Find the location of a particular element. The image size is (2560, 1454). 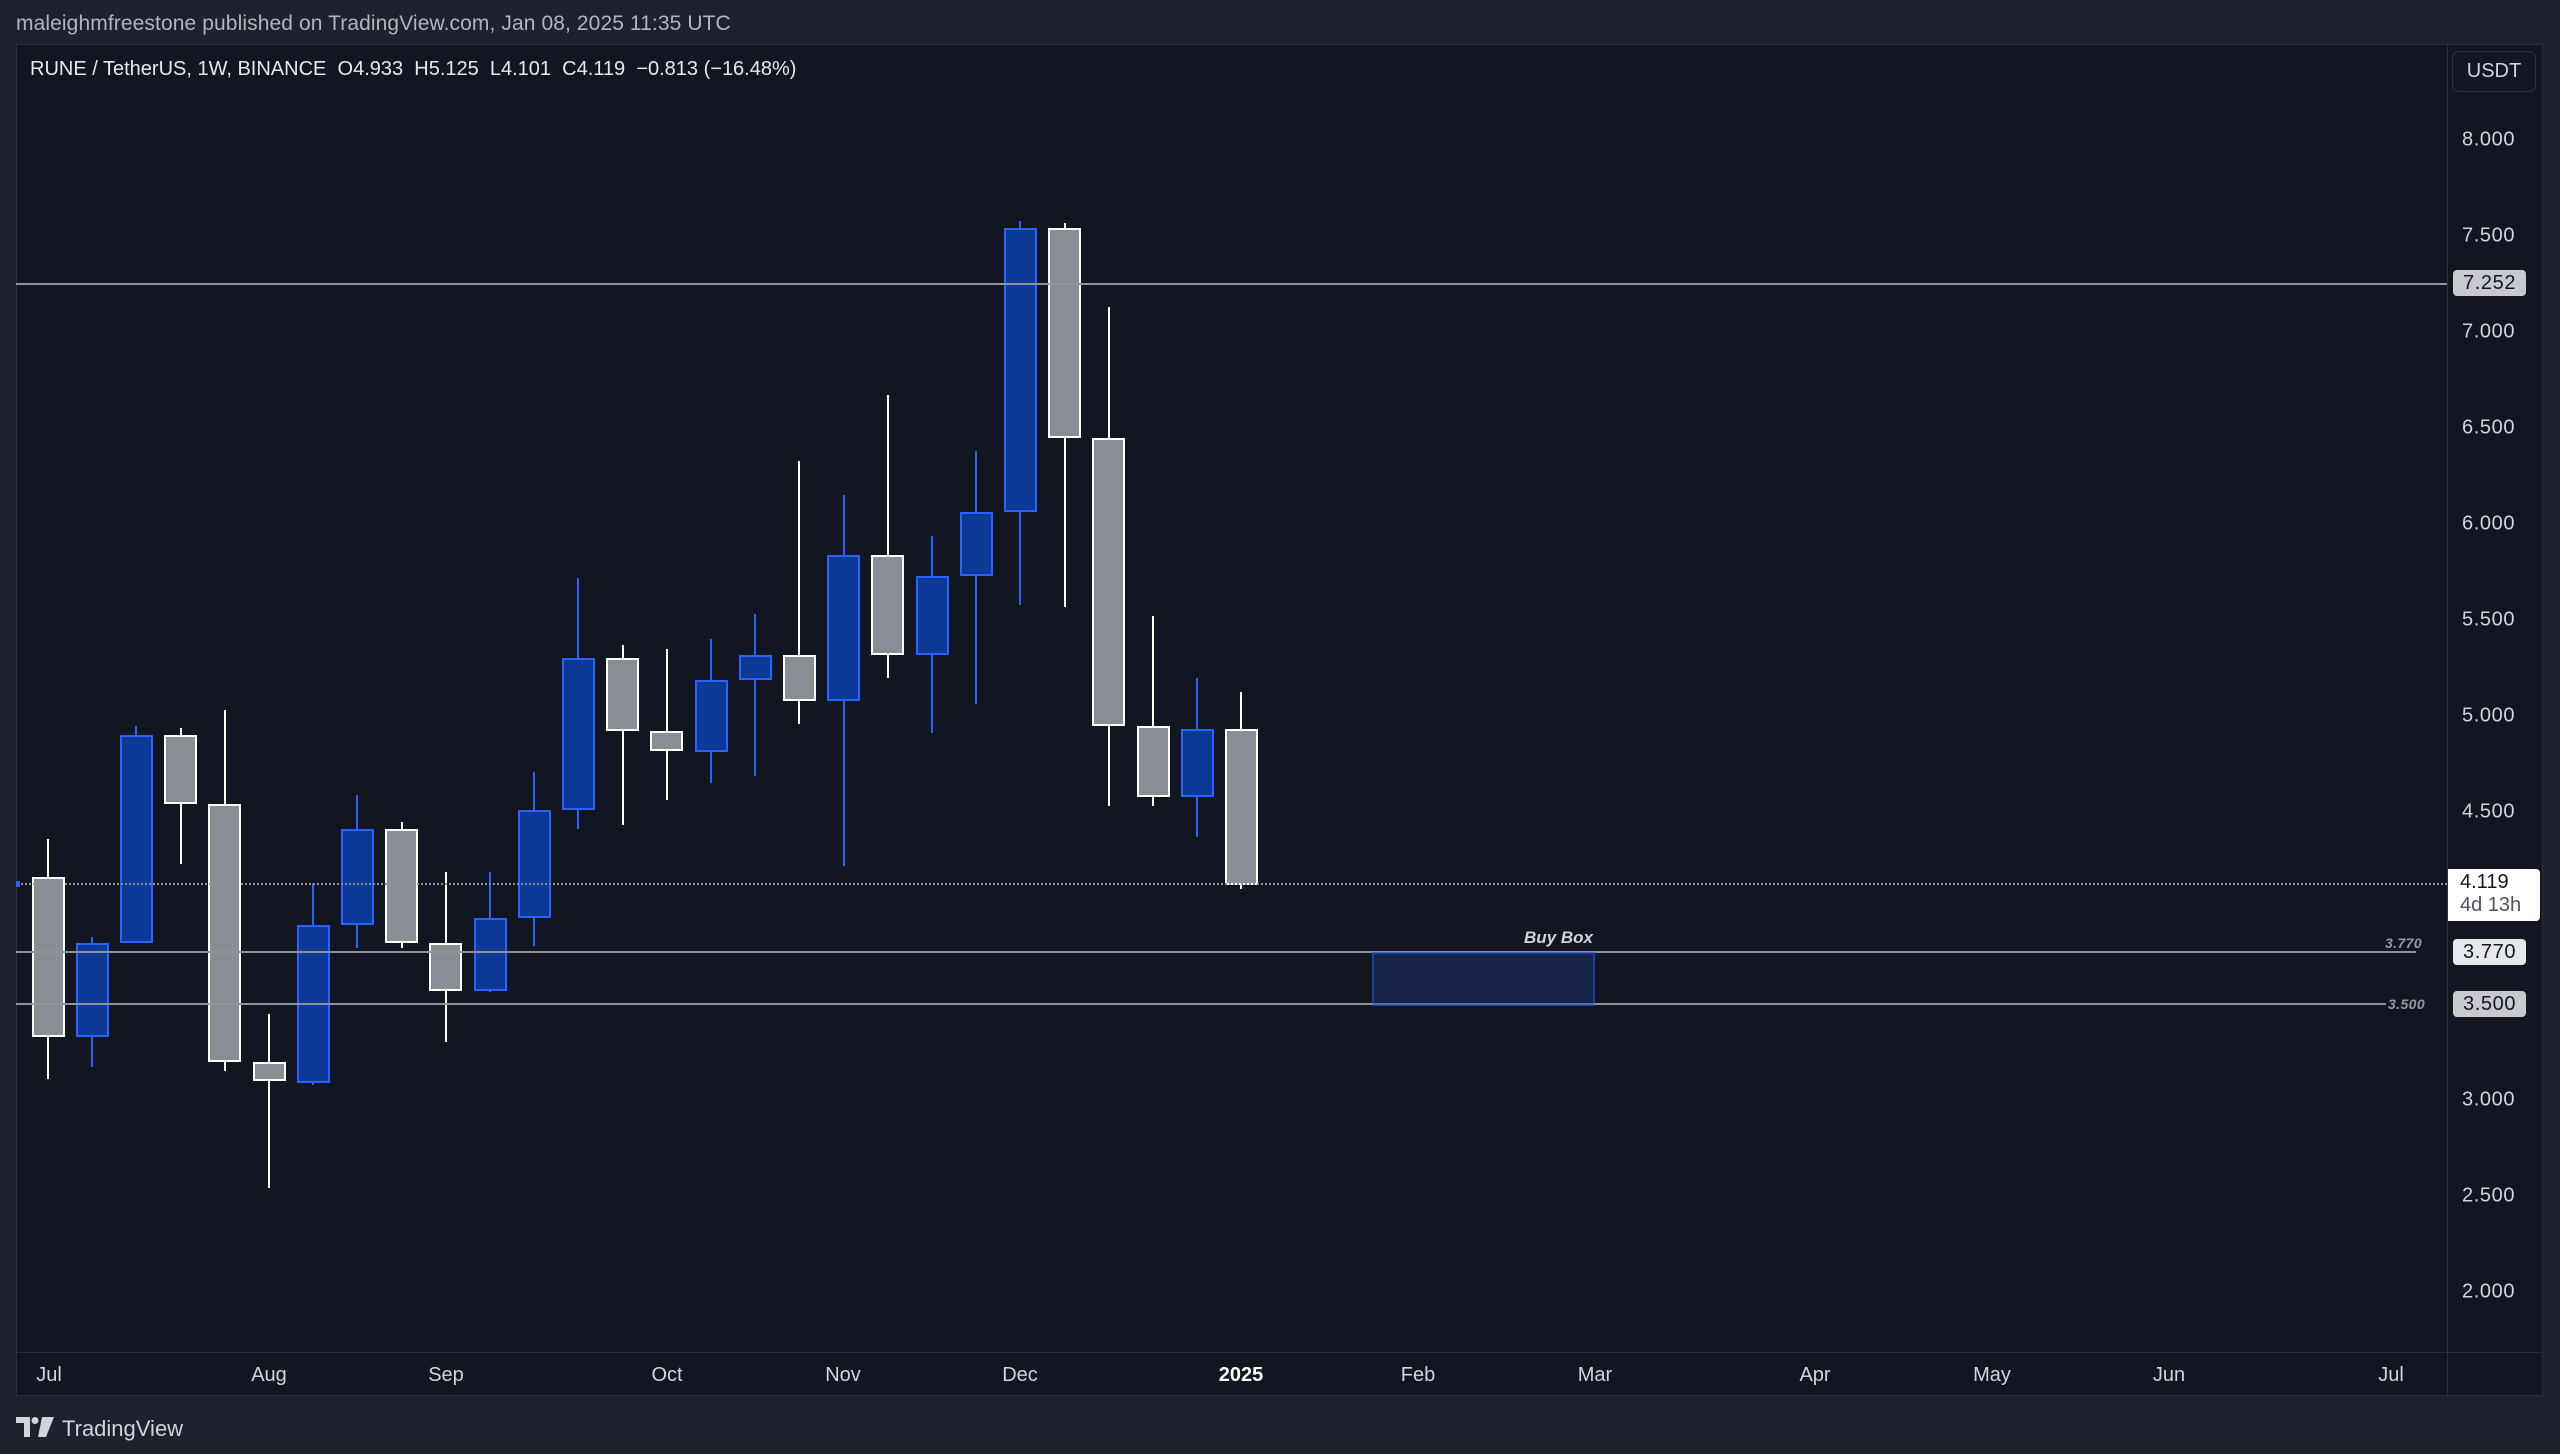

current-price-value: 4.119 is located at coordinates (2484, 882).